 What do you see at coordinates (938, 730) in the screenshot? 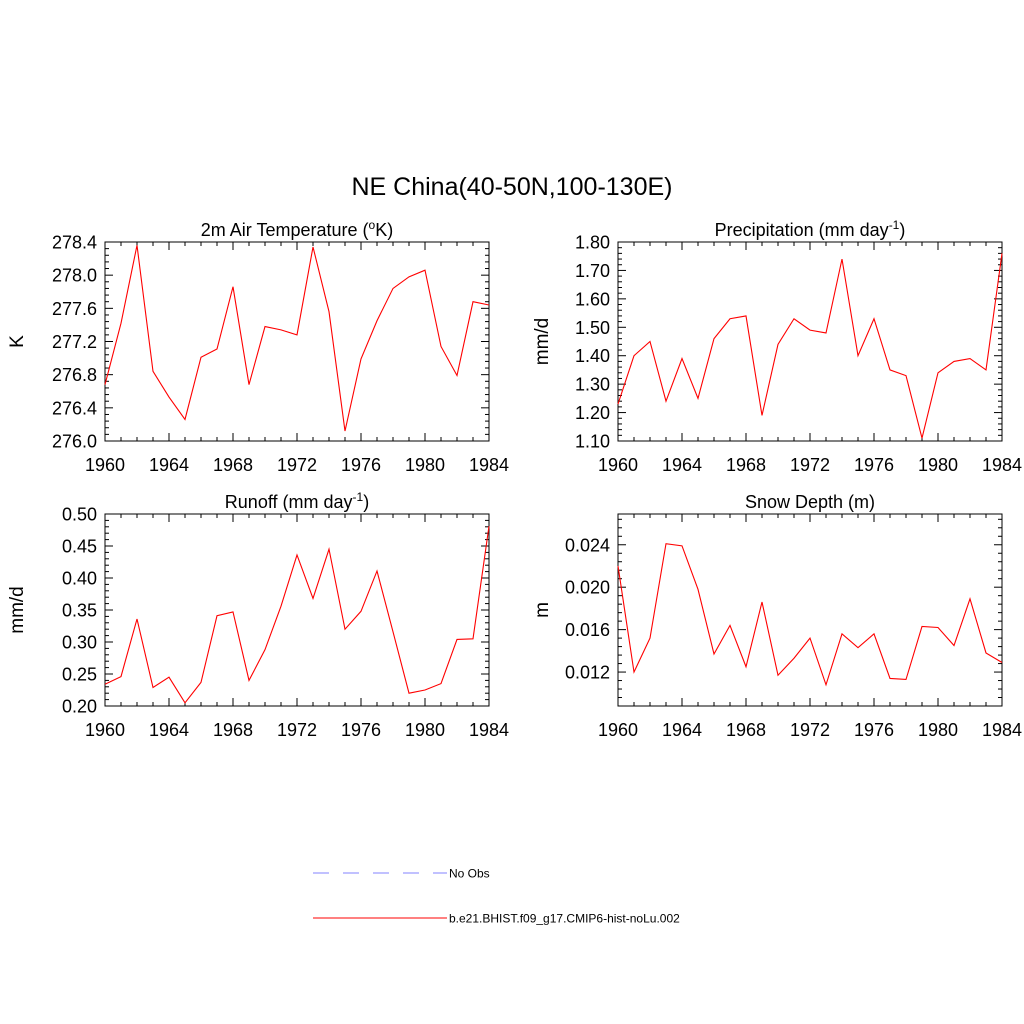
I see `snow-depth-xtick-label: 1980` at bounding box center [938, 730].